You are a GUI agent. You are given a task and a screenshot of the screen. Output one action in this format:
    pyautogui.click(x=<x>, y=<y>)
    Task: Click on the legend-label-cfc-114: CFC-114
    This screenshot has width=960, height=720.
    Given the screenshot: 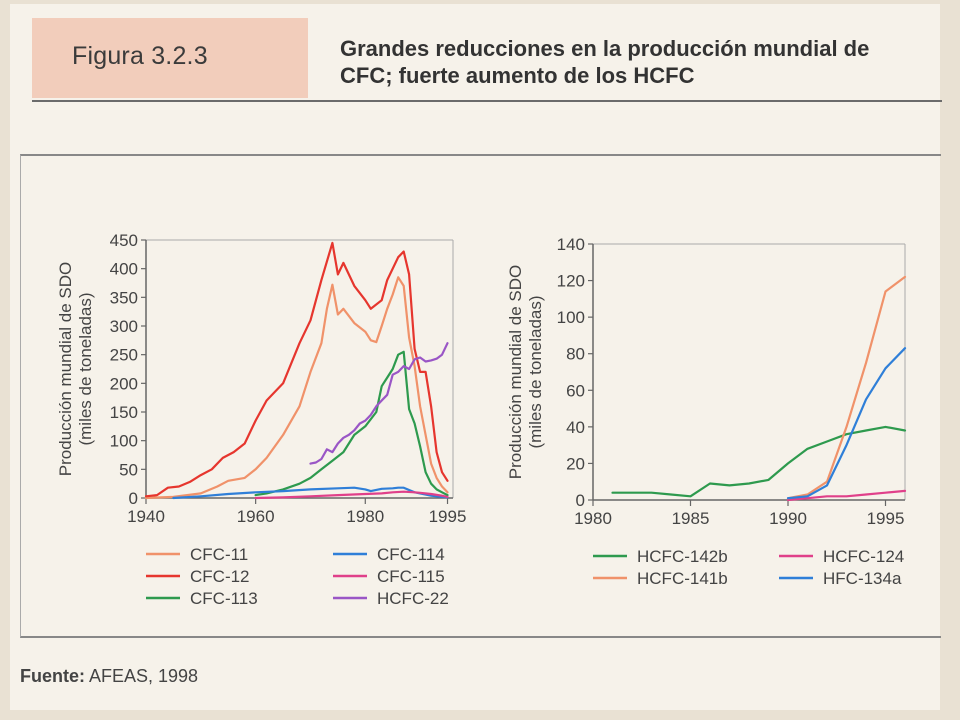 What is the action you would take?
    pyautogui.click(x=411, y=554)
    